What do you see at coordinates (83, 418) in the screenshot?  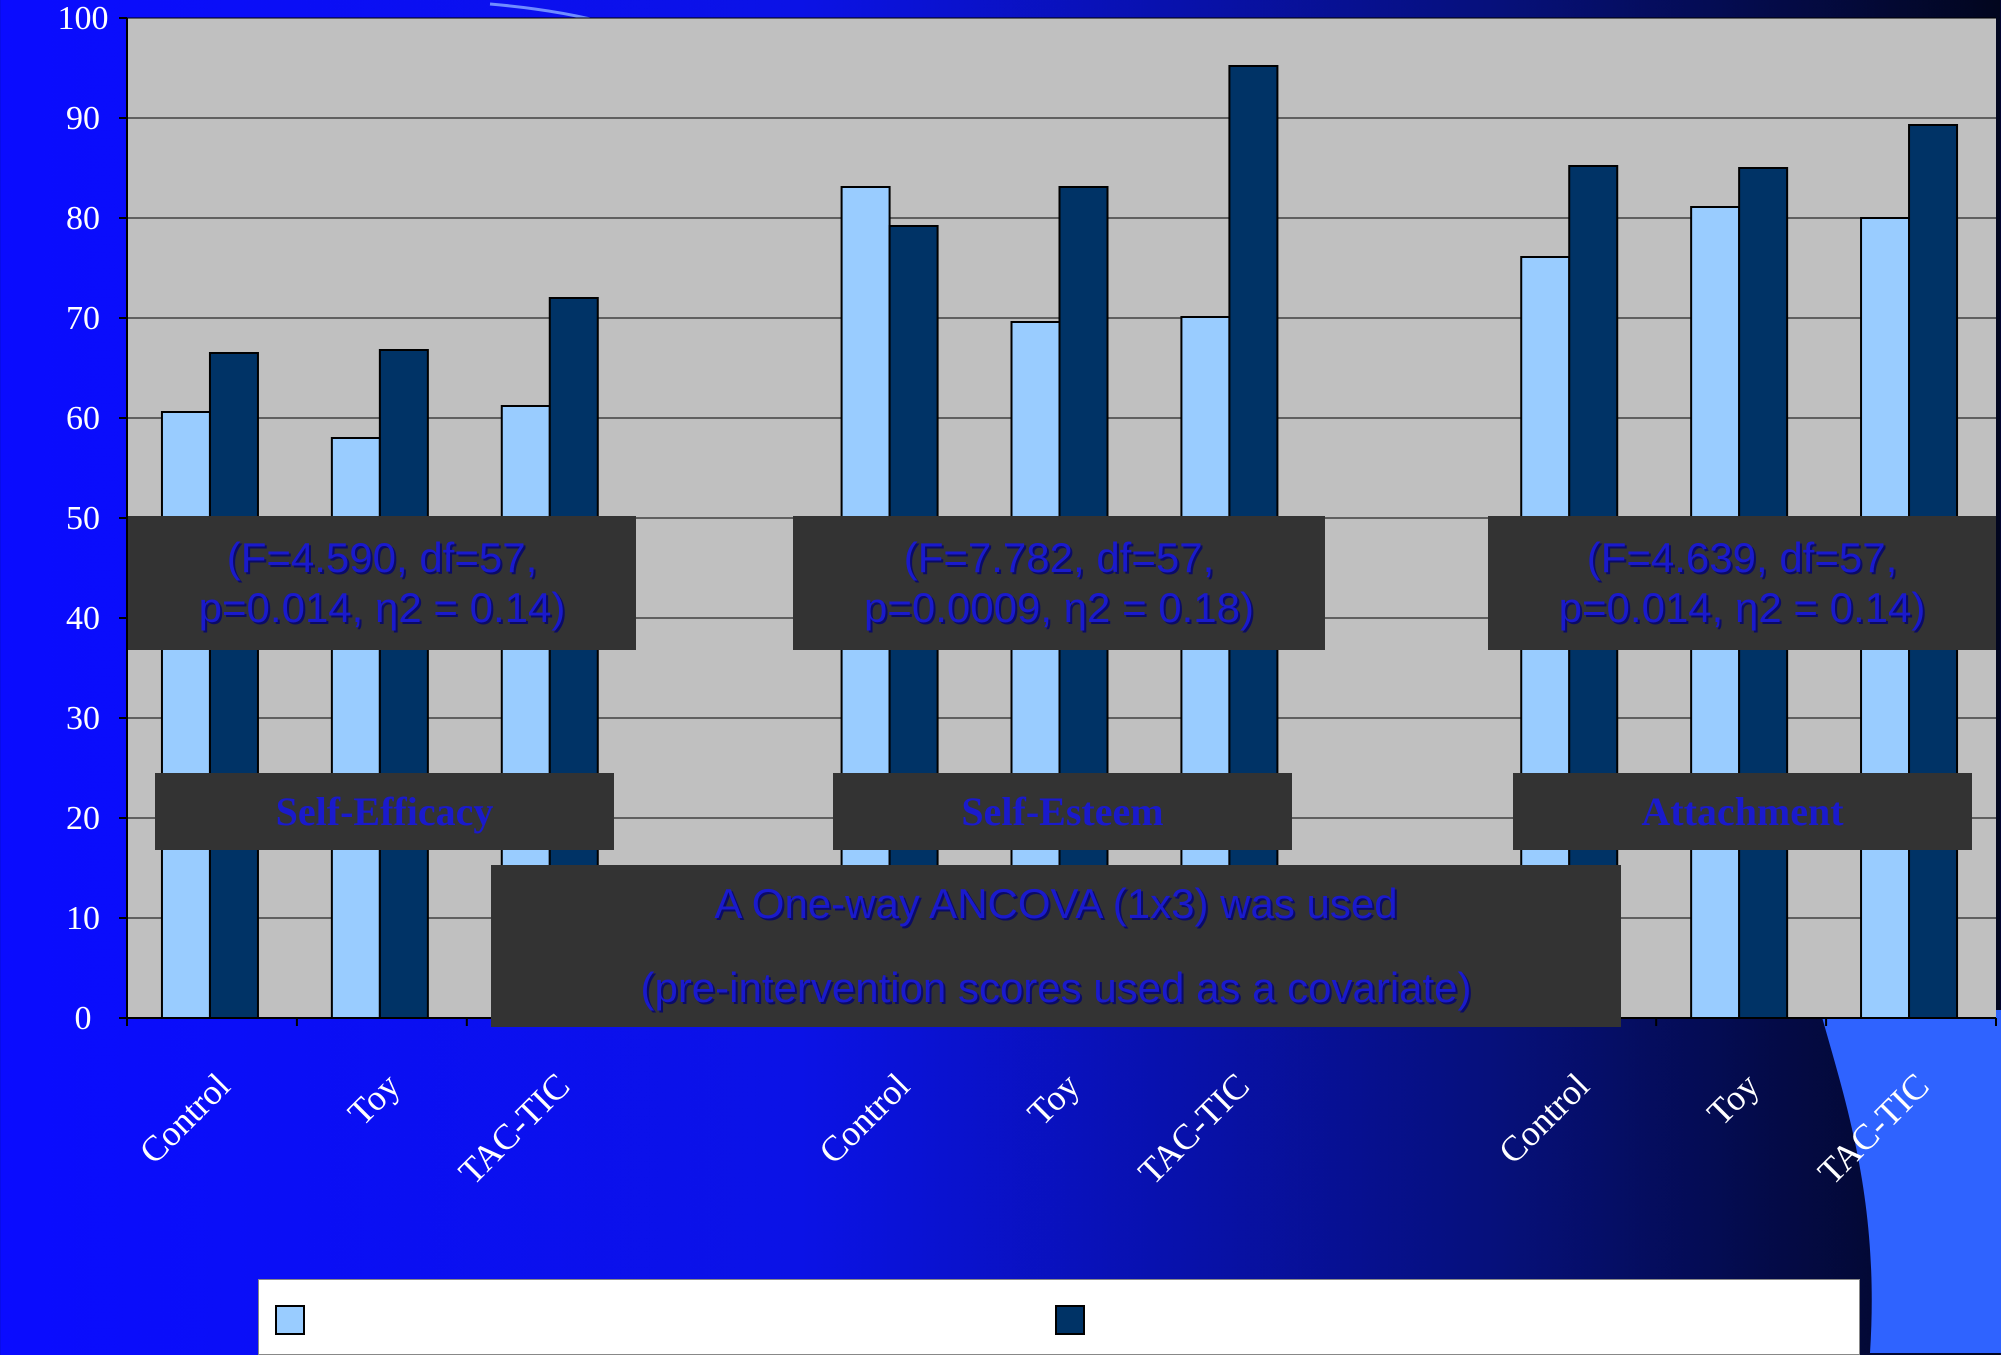 I see `y-tick-label: 60` at bounding box center [83, 418].